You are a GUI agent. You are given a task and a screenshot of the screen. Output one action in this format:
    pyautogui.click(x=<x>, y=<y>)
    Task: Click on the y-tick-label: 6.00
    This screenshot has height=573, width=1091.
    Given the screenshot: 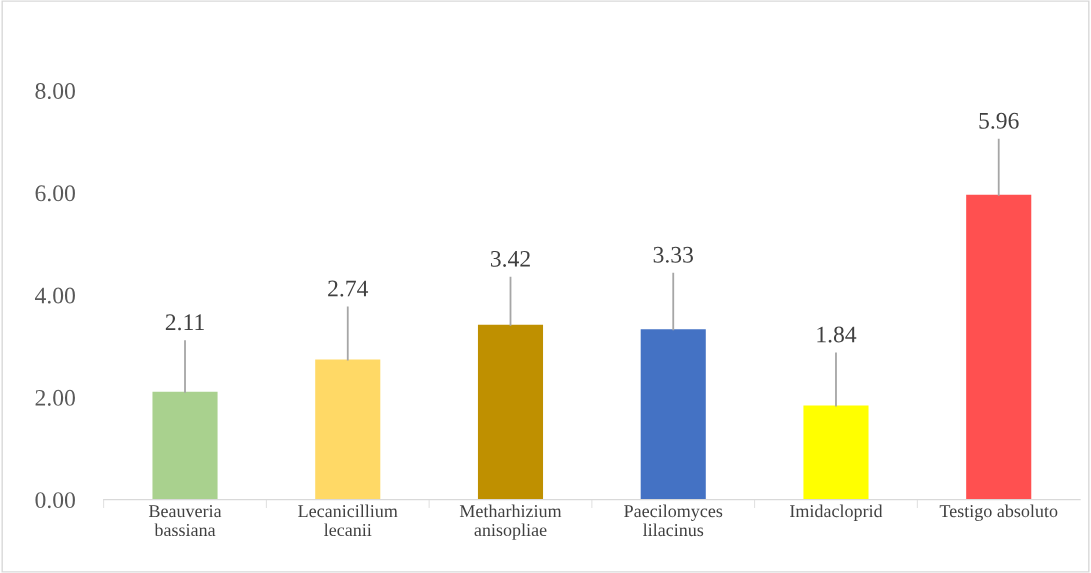 What is the action you would take?
    pyautogui.click(x=55, y=193)
    